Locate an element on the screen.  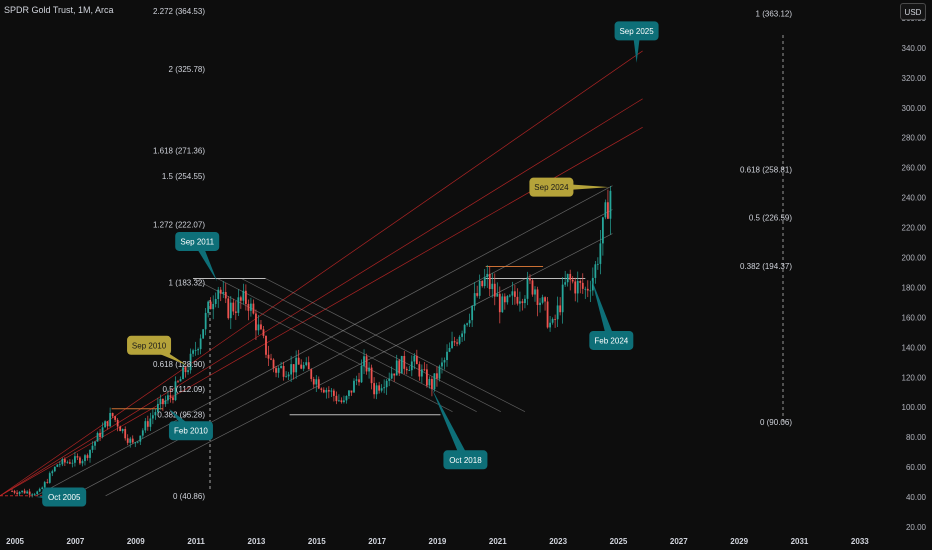
callout-label: Sep 2025 is located at coordinates (636, 31).